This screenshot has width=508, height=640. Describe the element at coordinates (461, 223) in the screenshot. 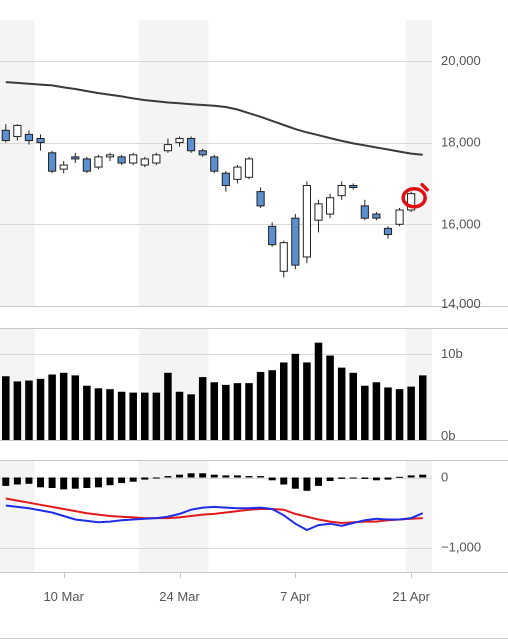

I see `price-tick-label: 16,000` at that location.